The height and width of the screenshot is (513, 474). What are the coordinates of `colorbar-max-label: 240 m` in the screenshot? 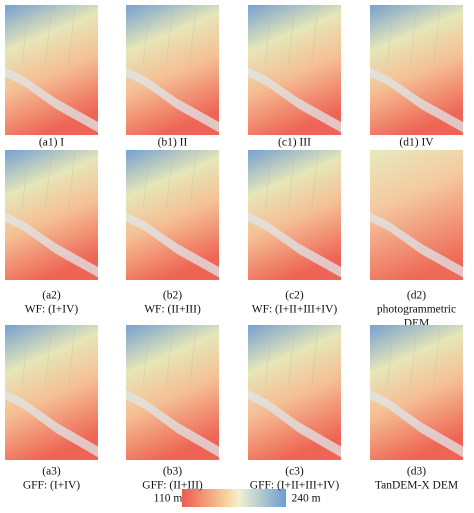 It's located at (305, 499).